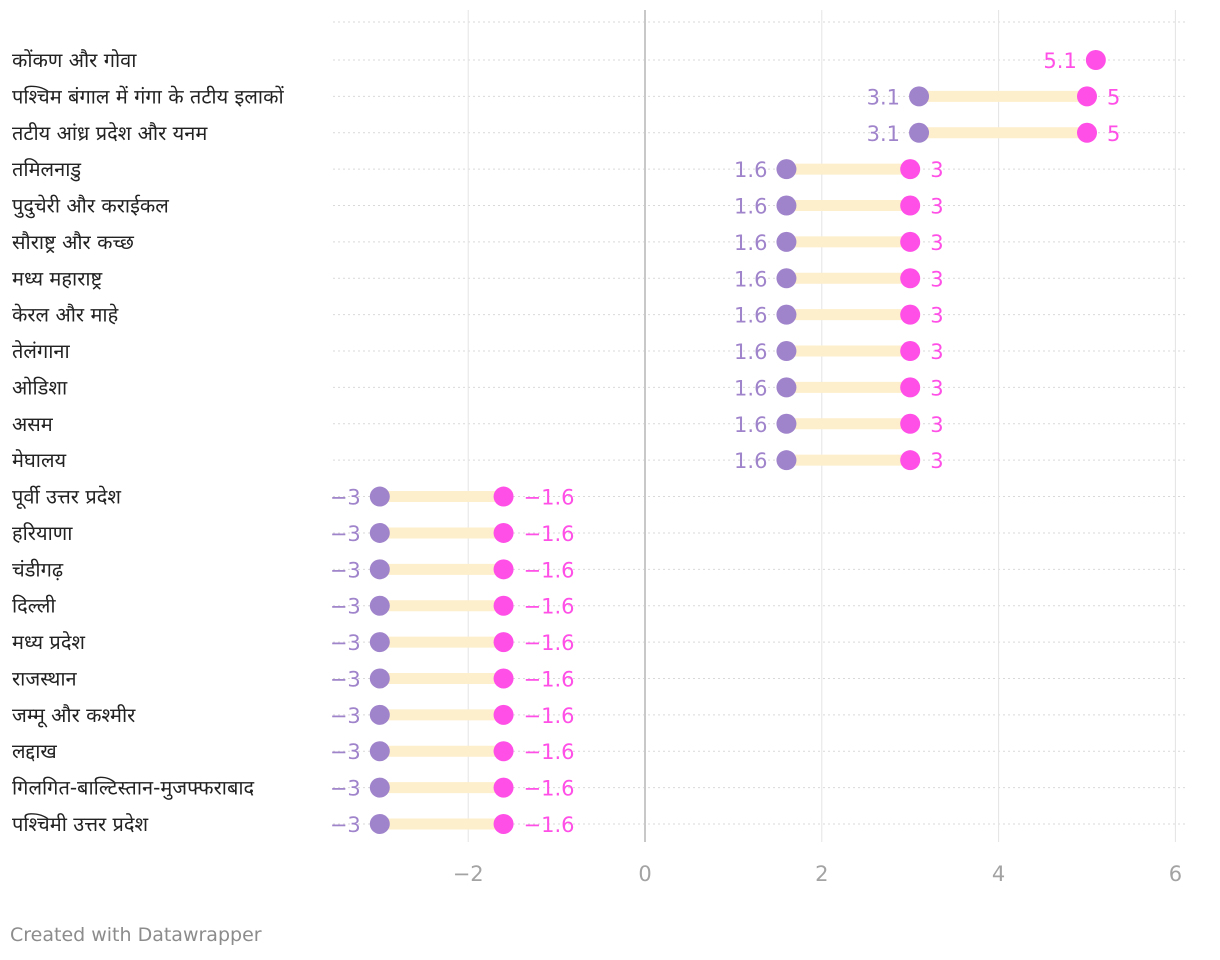 The width and height of the screenshot is (1220, 960). I want to click on chart-row: गिलगित-बाल्टिस्तान-मुजफ्फराबाद −3 −1.6, so click(293, 788).